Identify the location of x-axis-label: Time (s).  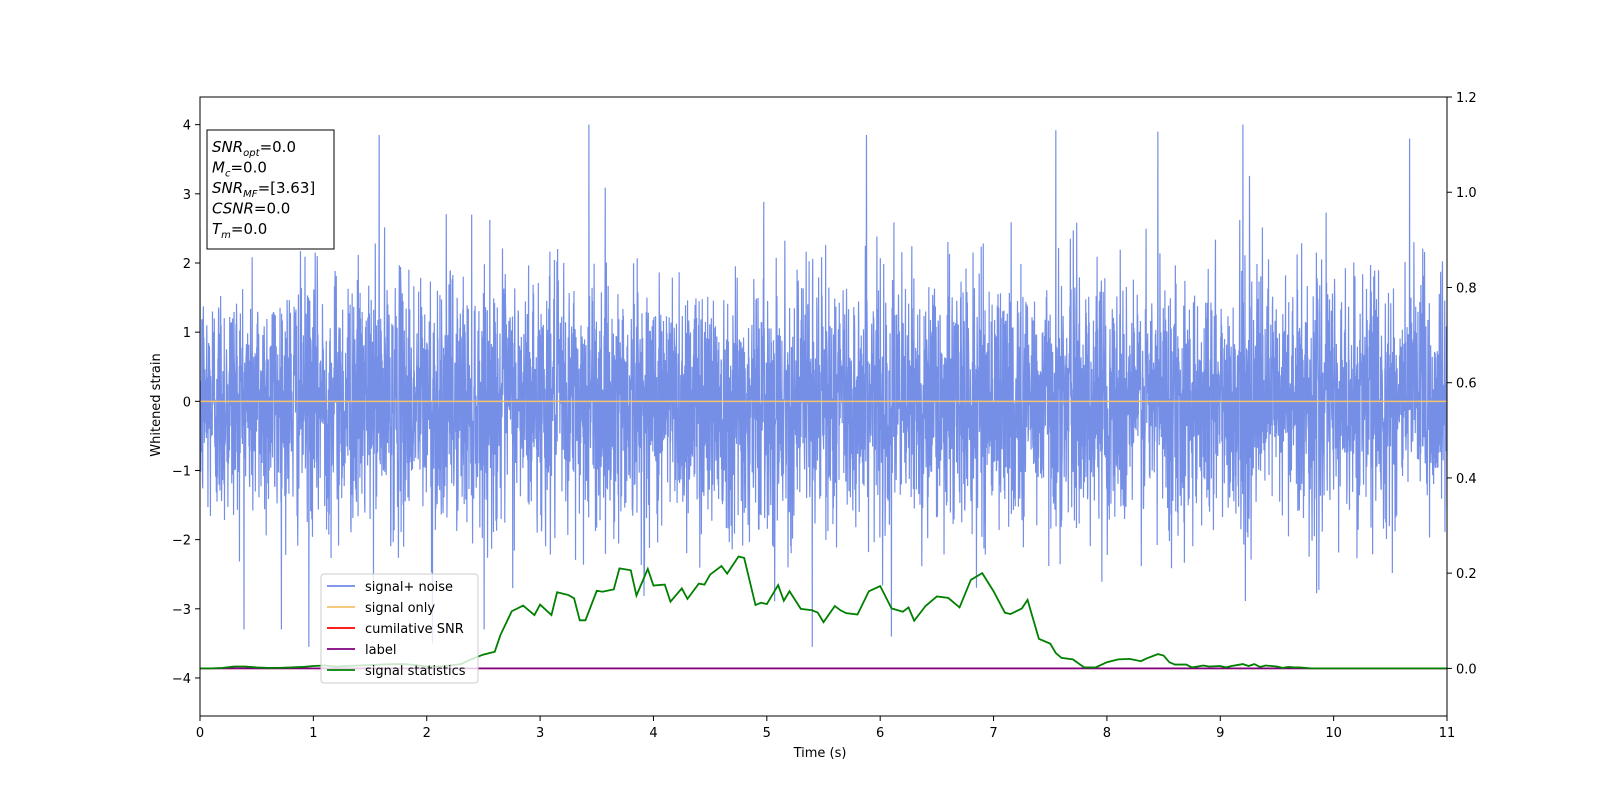
(820, 753).